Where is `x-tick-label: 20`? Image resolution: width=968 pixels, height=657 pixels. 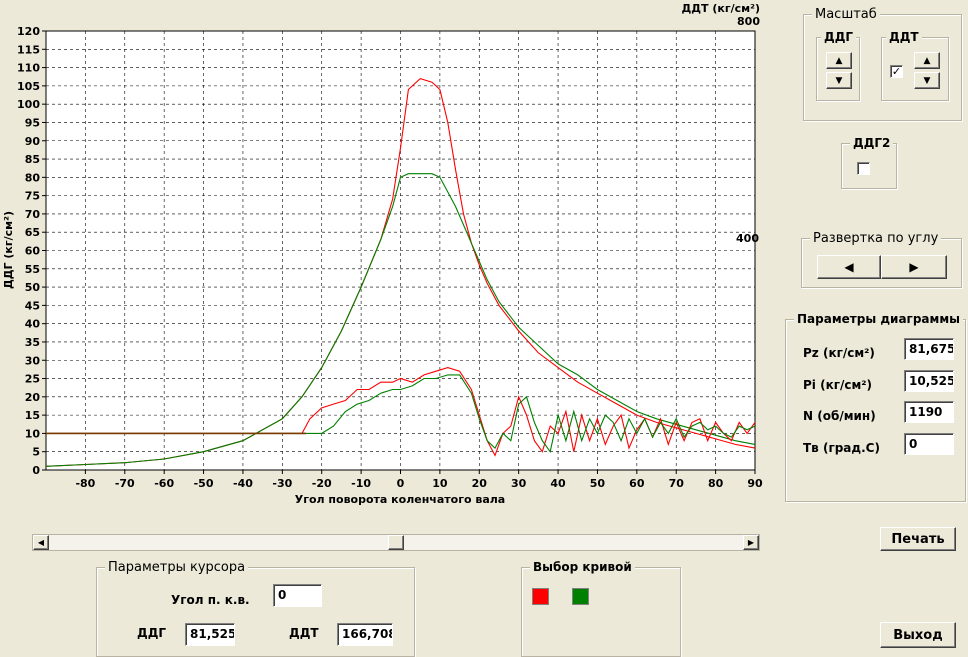
x-tick-label: 20 is located at coordinates (480, 483).